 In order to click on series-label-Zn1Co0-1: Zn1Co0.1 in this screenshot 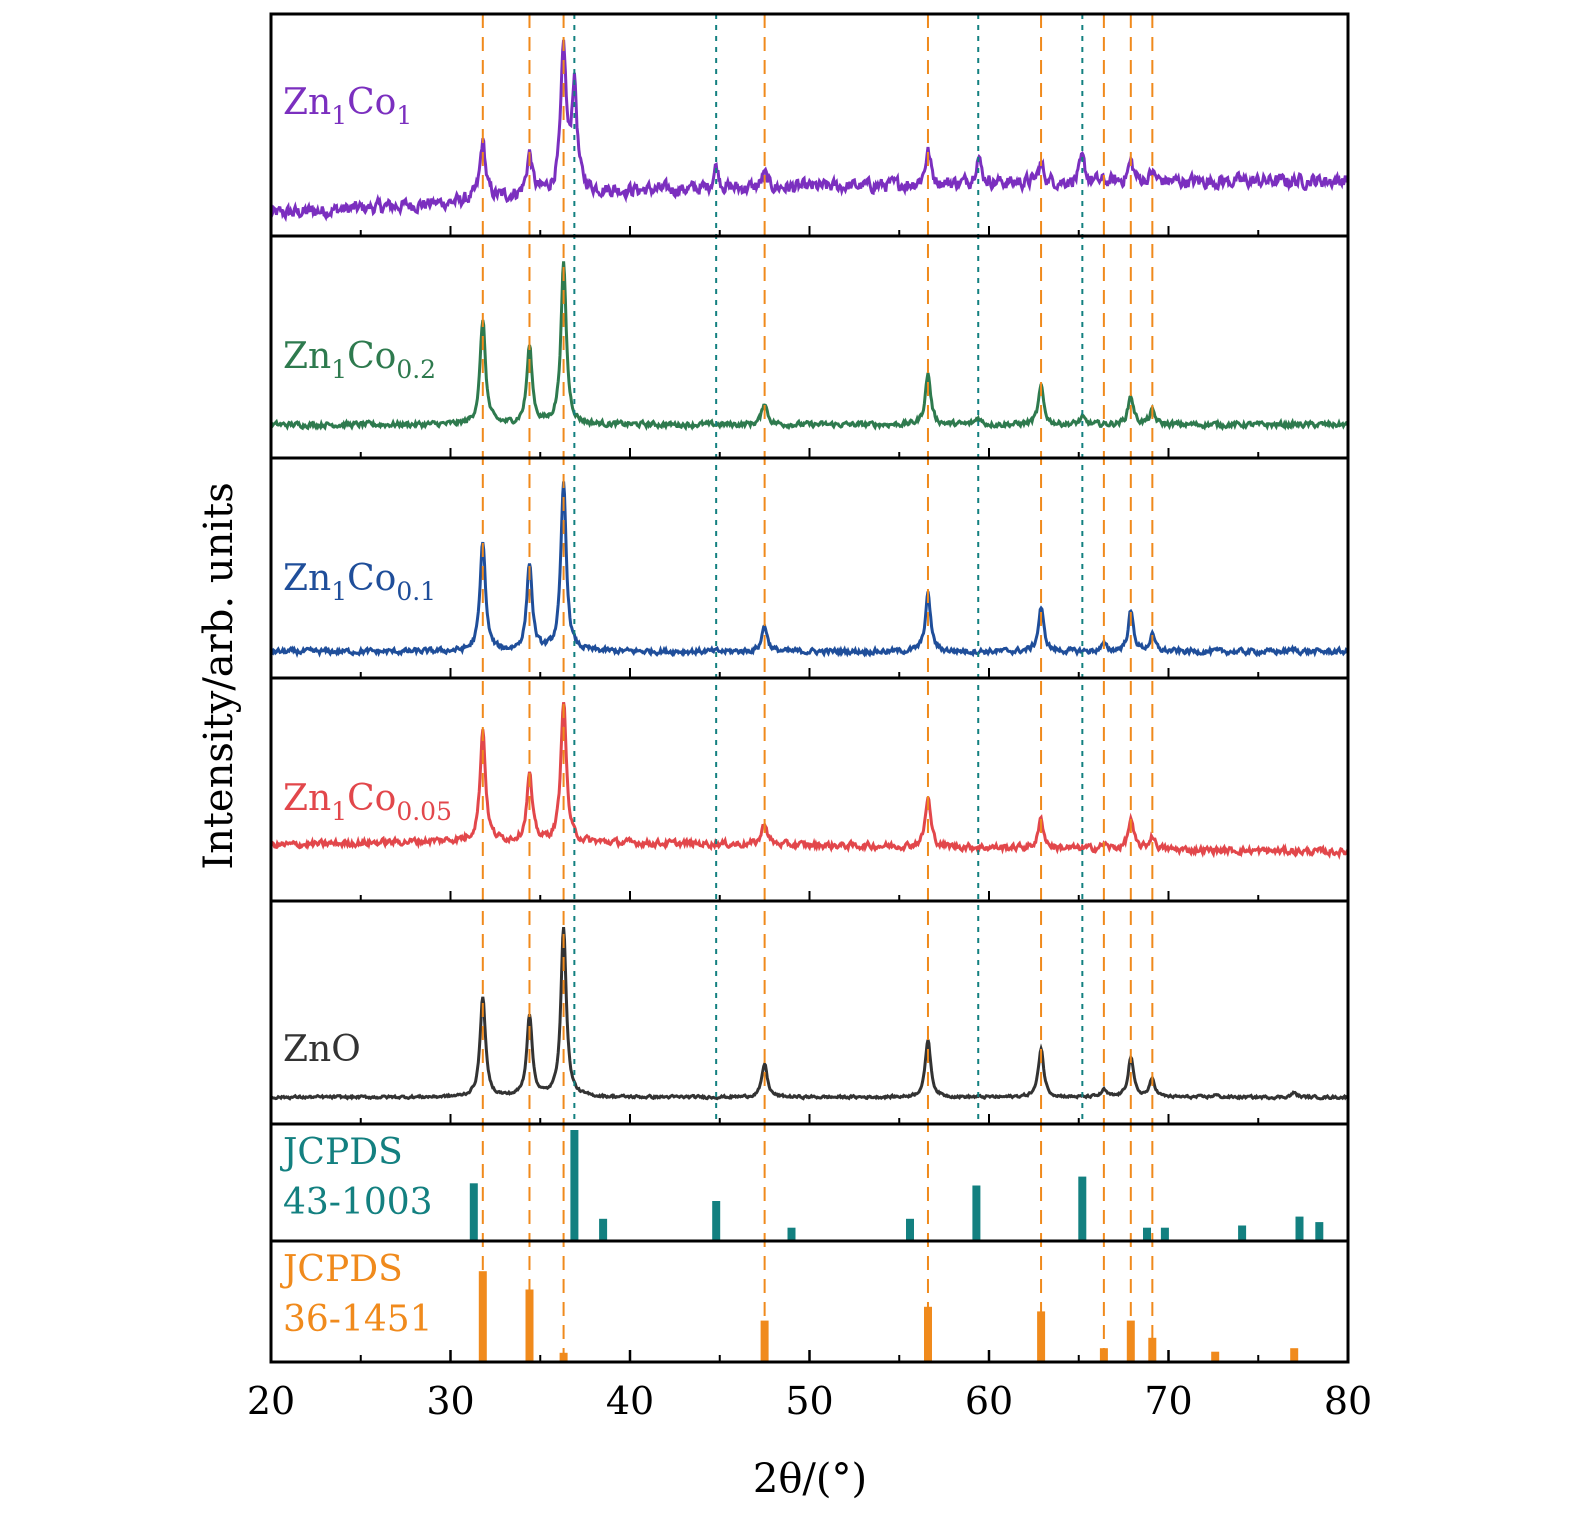, I will do `click(359, 582)`.